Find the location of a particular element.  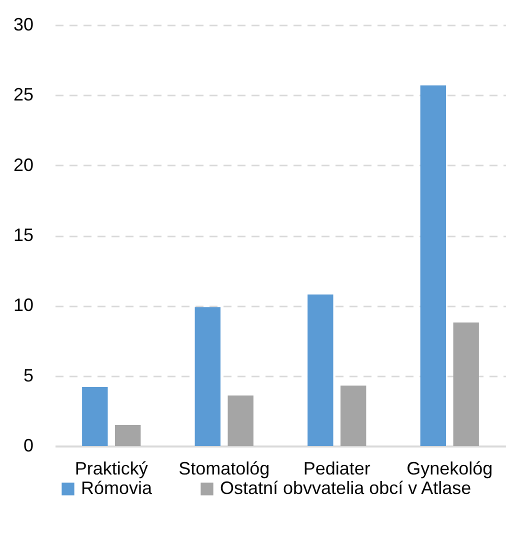

y-tick-label: 25 is located at coordinates (23, 94).